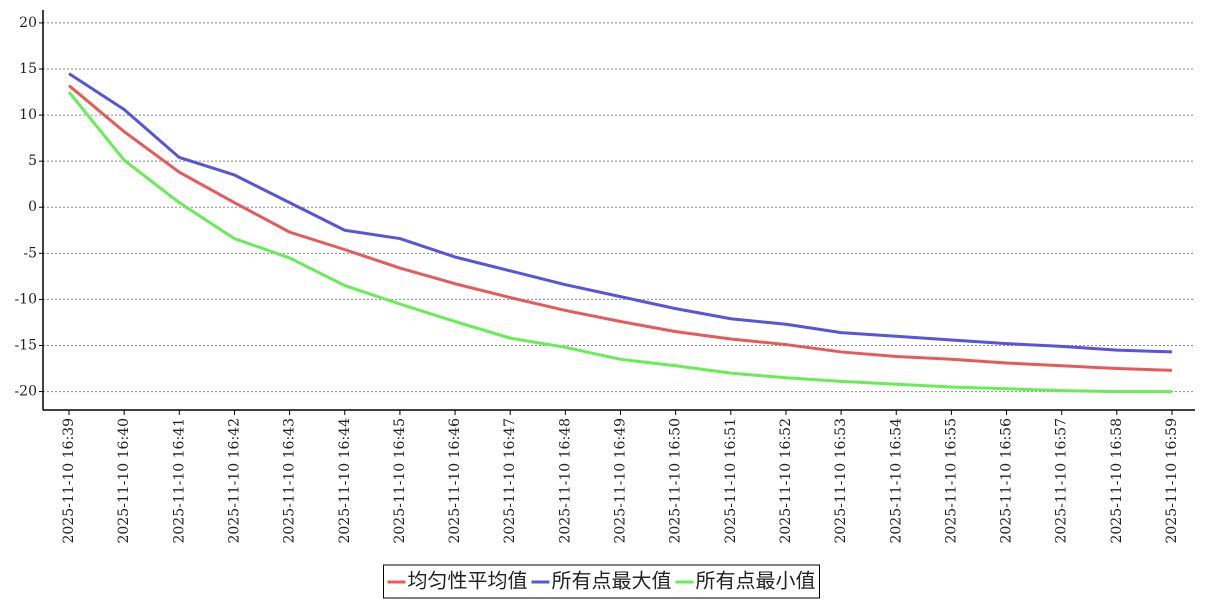  I want to click on x-tick-label: 2025-11-10 16:56, so click(1007, 481).